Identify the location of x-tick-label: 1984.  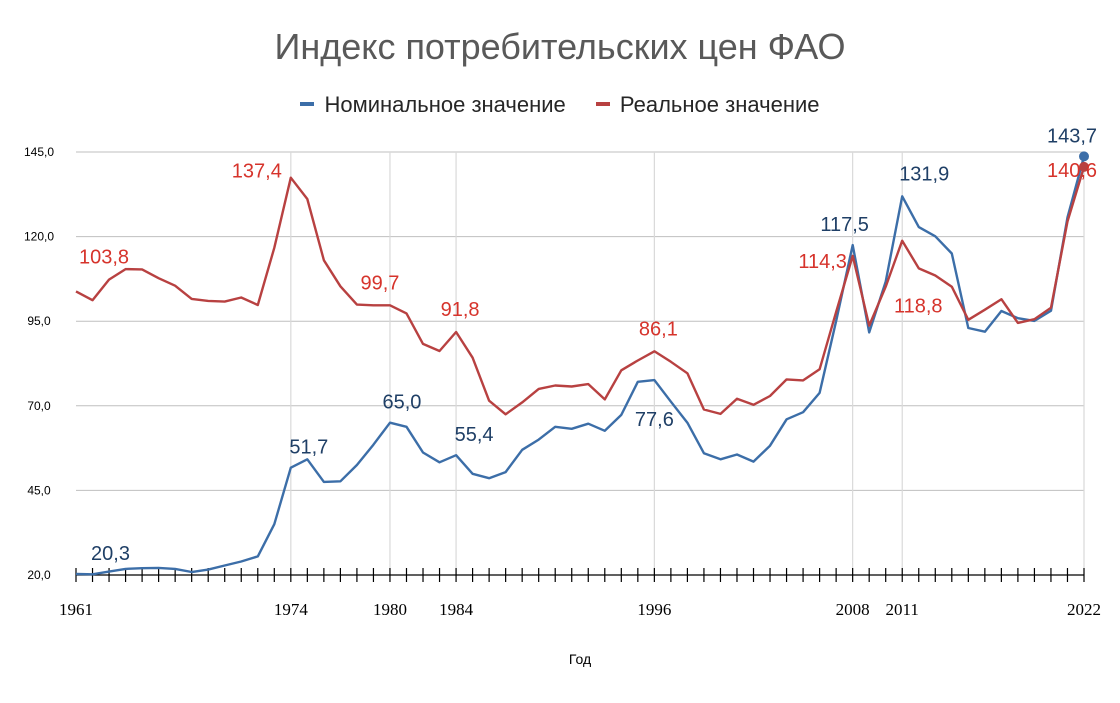
(456, 609).